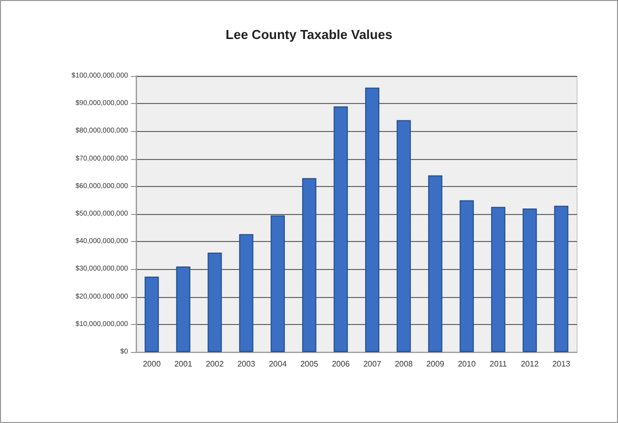 This screenshot has height=423, width=618. I want to click on x-tick-label: 2008, so click(404, 364).